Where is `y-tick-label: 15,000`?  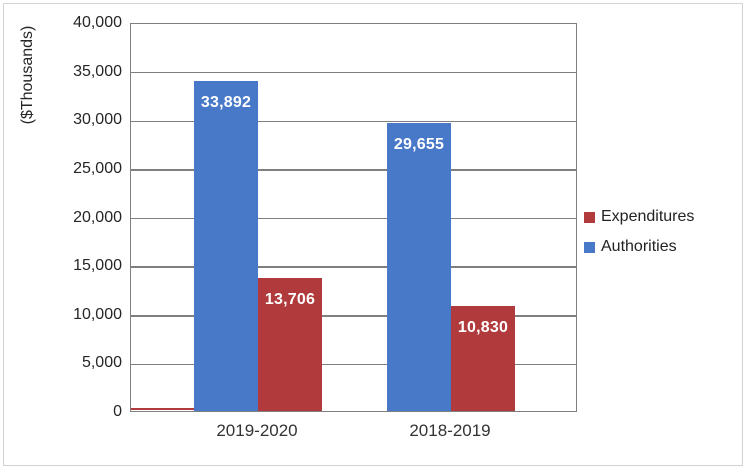
y-tick-label: 15,000 is located at coordinates (97, 266).